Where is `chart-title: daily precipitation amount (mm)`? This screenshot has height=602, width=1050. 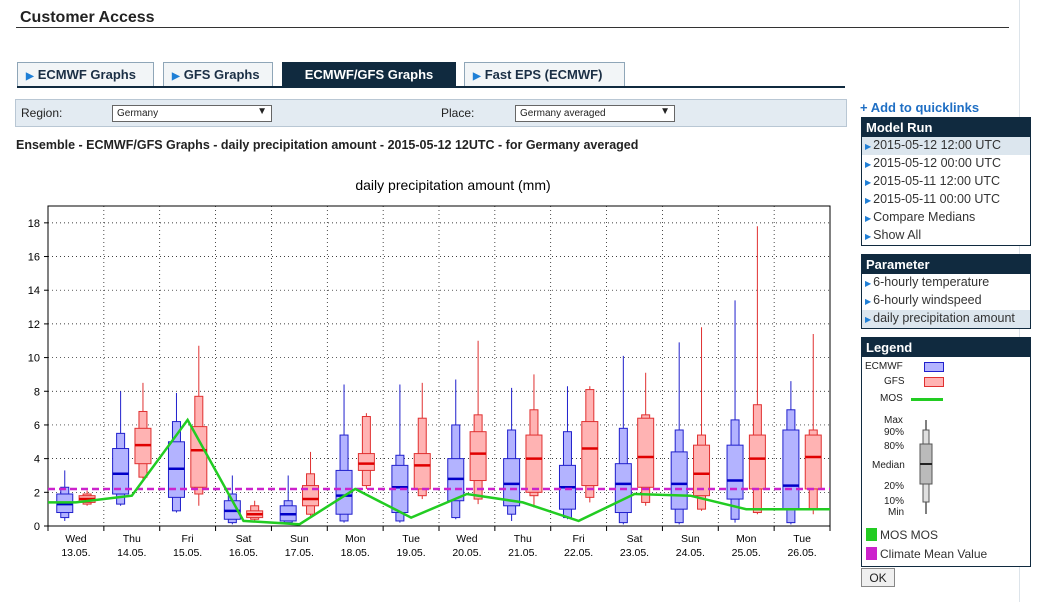
chart-title: daily precipitation amount (mm) is located at coordinates (452, 185).